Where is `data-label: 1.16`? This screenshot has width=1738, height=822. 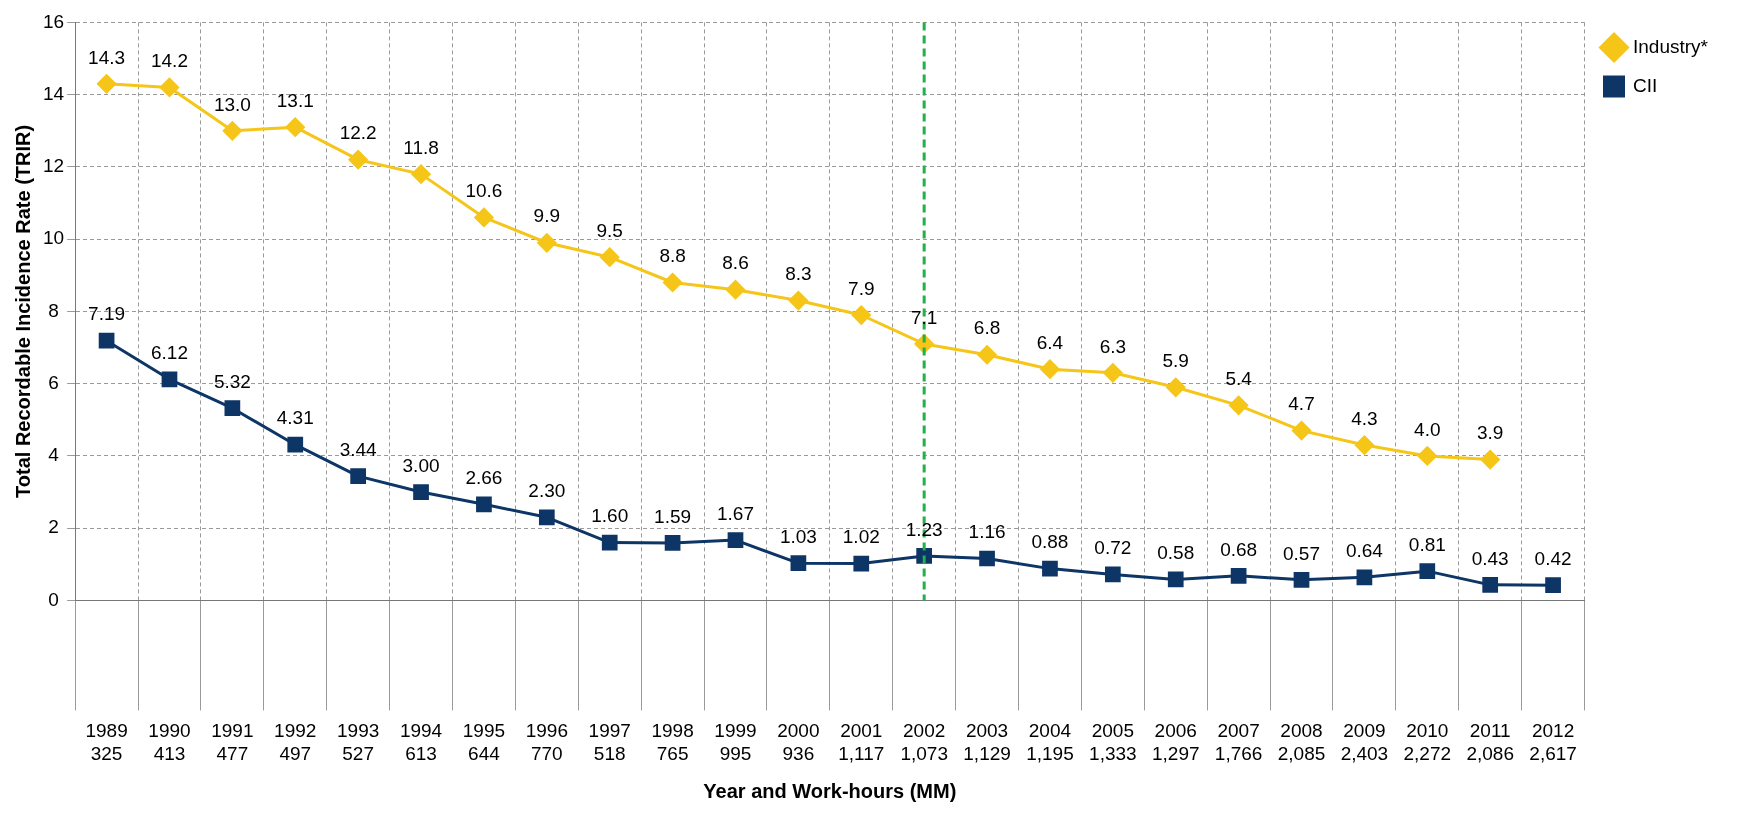 data-label: 1.16 is located at coordinates (987, 532).